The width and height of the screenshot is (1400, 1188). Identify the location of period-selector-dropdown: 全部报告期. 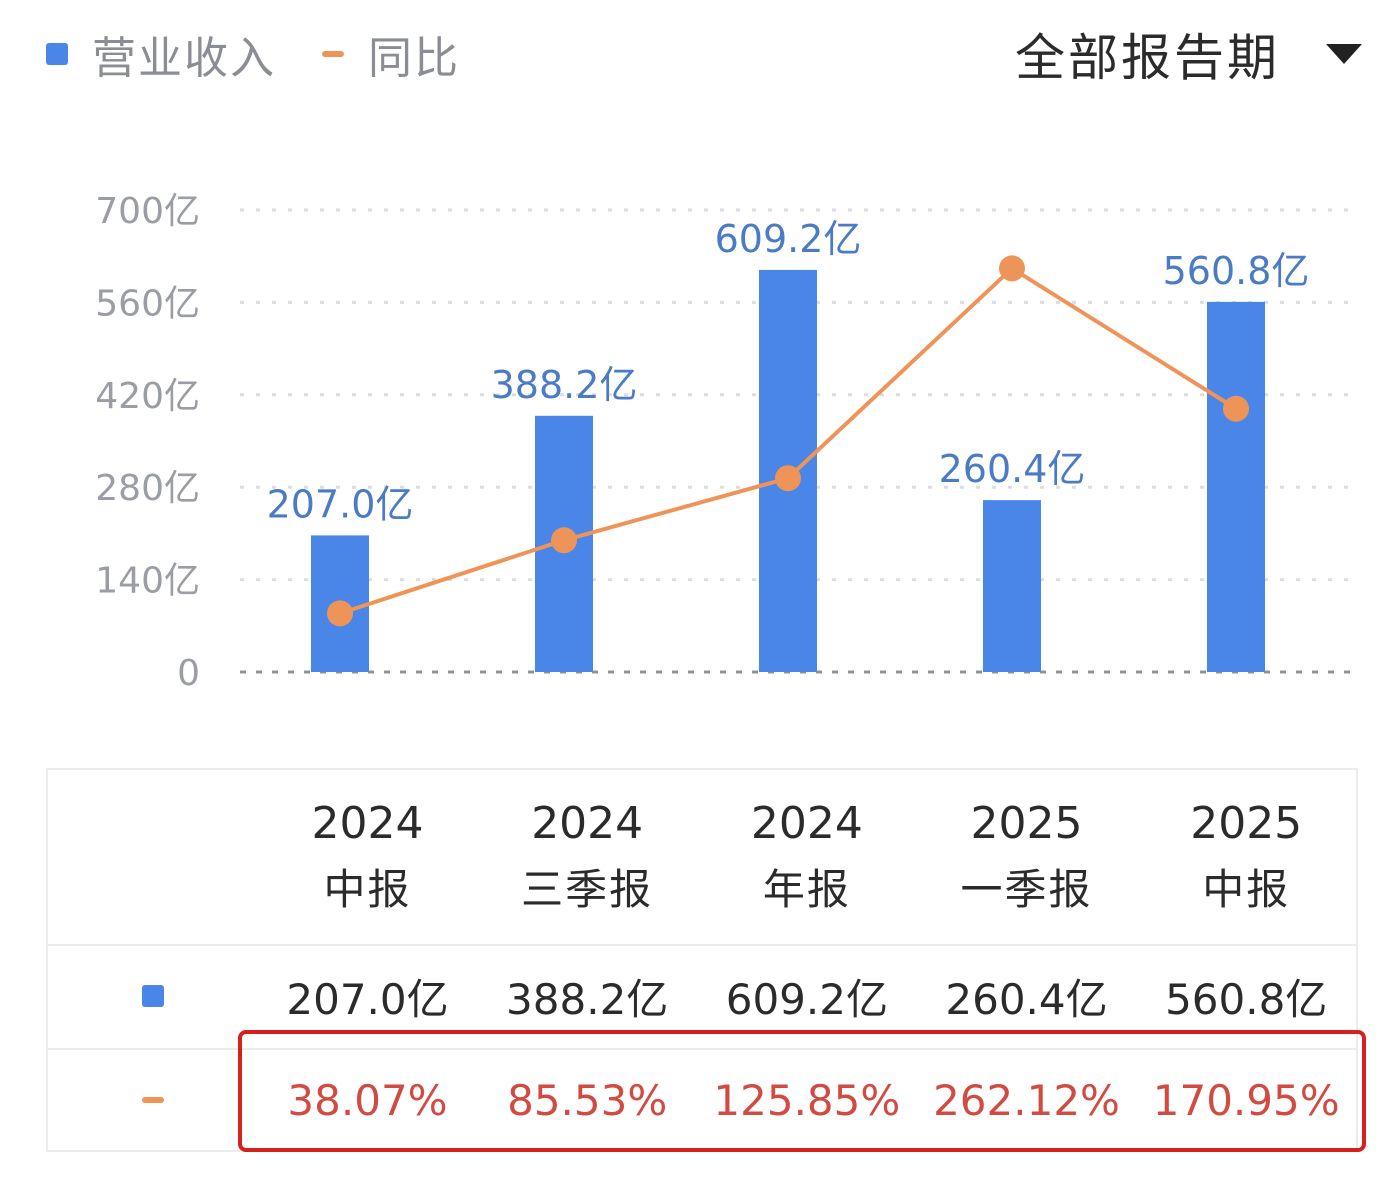
(1188, 54).